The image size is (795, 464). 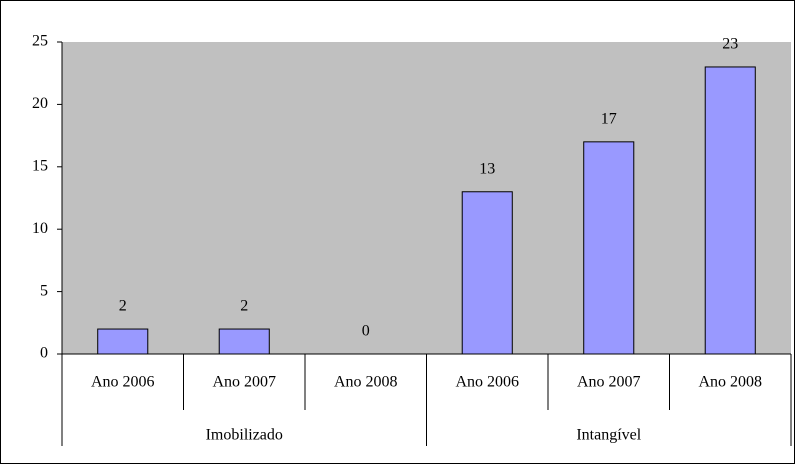 What do you see at coordinates (366, 331) in the screenshot?
I see `value-label: 0` at bounding box center [366, 331].